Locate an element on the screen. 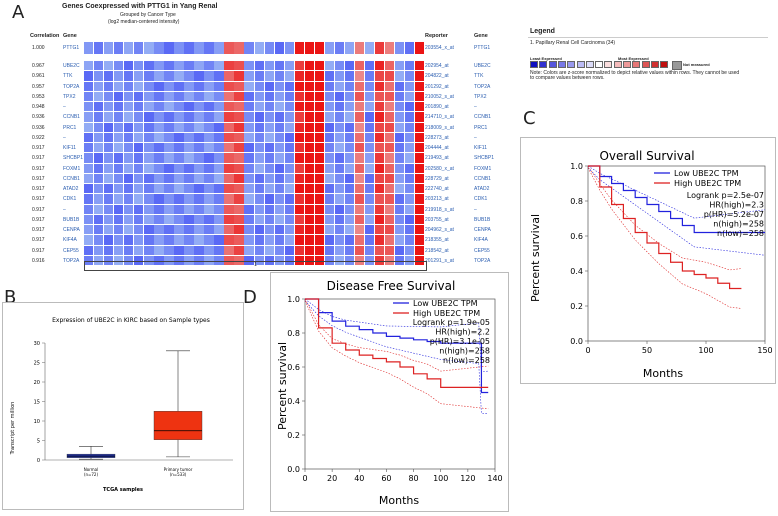 Image resolution: width=778 pixels, height=516 pixels. y-tick-label: 0.8 is located at coordinates (576, 201).